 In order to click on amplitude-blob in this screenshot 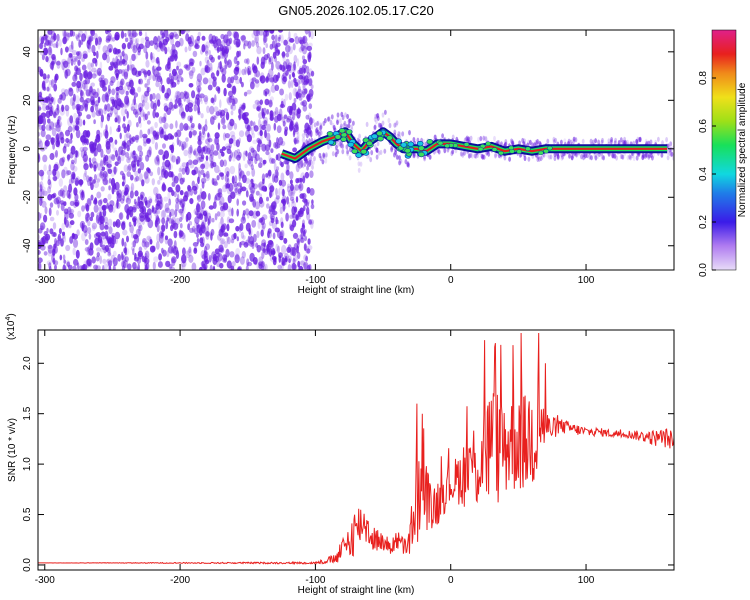, I will do `click(421, 154)`.